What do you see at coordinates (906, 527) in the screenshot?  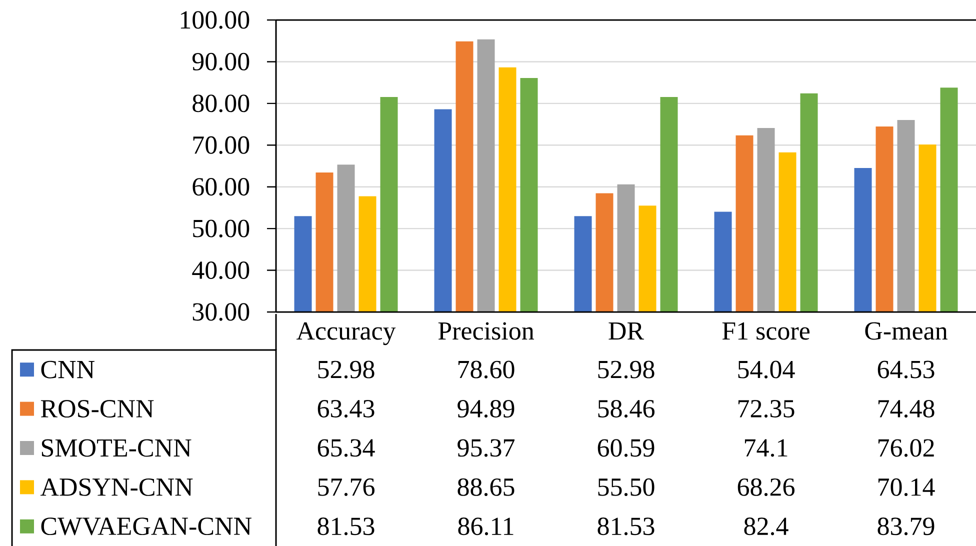 I see `data-label: 83.79` at bounding box center [906, 527].